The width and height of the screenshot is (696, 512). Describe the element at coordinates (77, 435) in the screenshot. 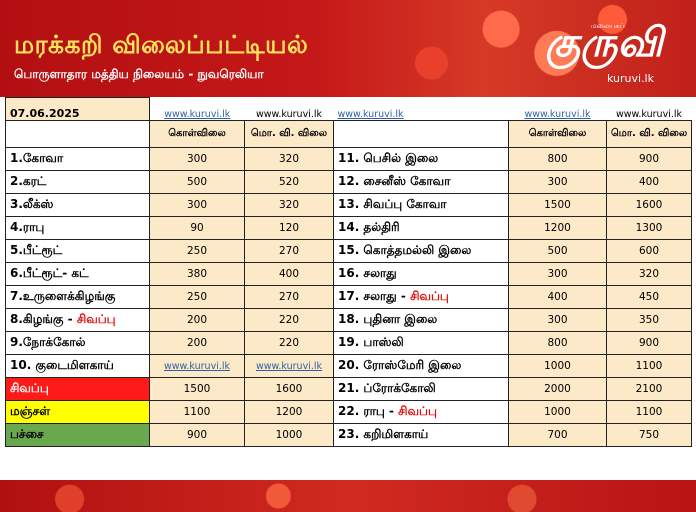

I see `vegetable-name: பச்சை` at that location.